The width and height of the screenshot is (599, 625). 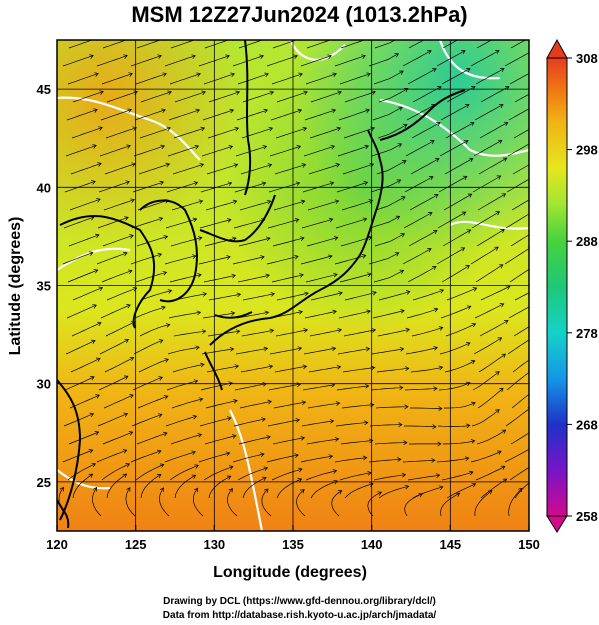 What do you see at coordinates (15, 286) in the screenshot?
I see `y-axis-label: Latitude (degrees)` at bounding box center [15, 286].